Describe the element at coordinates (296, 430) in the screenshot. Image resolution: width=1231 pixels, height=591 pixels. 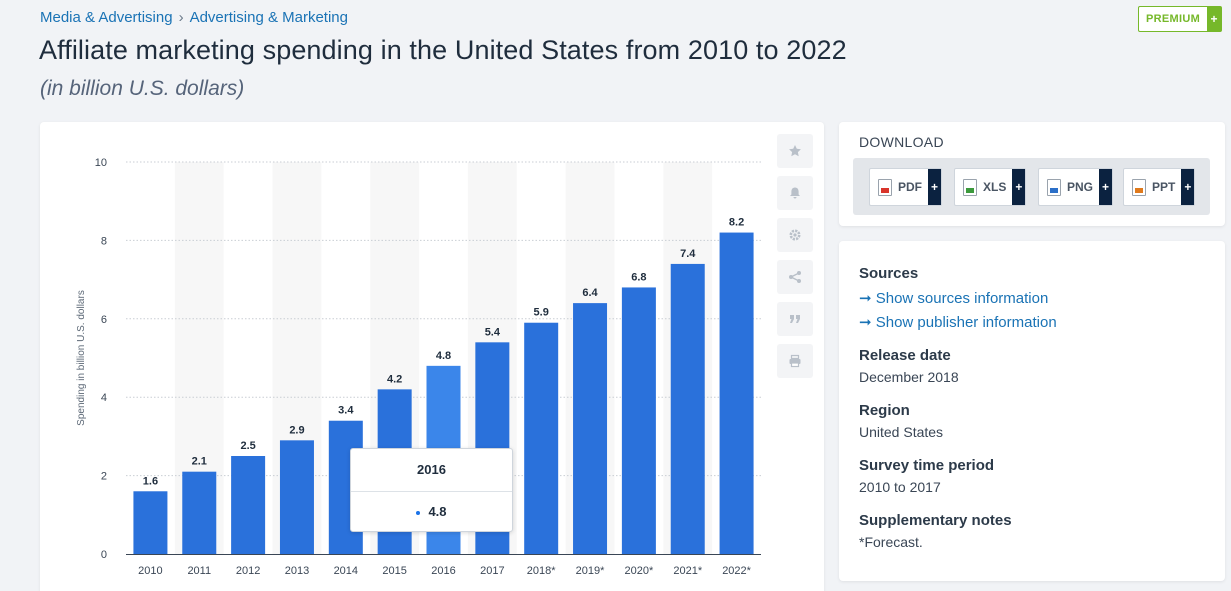
I see `bar-value-label: 2.9` at that location.